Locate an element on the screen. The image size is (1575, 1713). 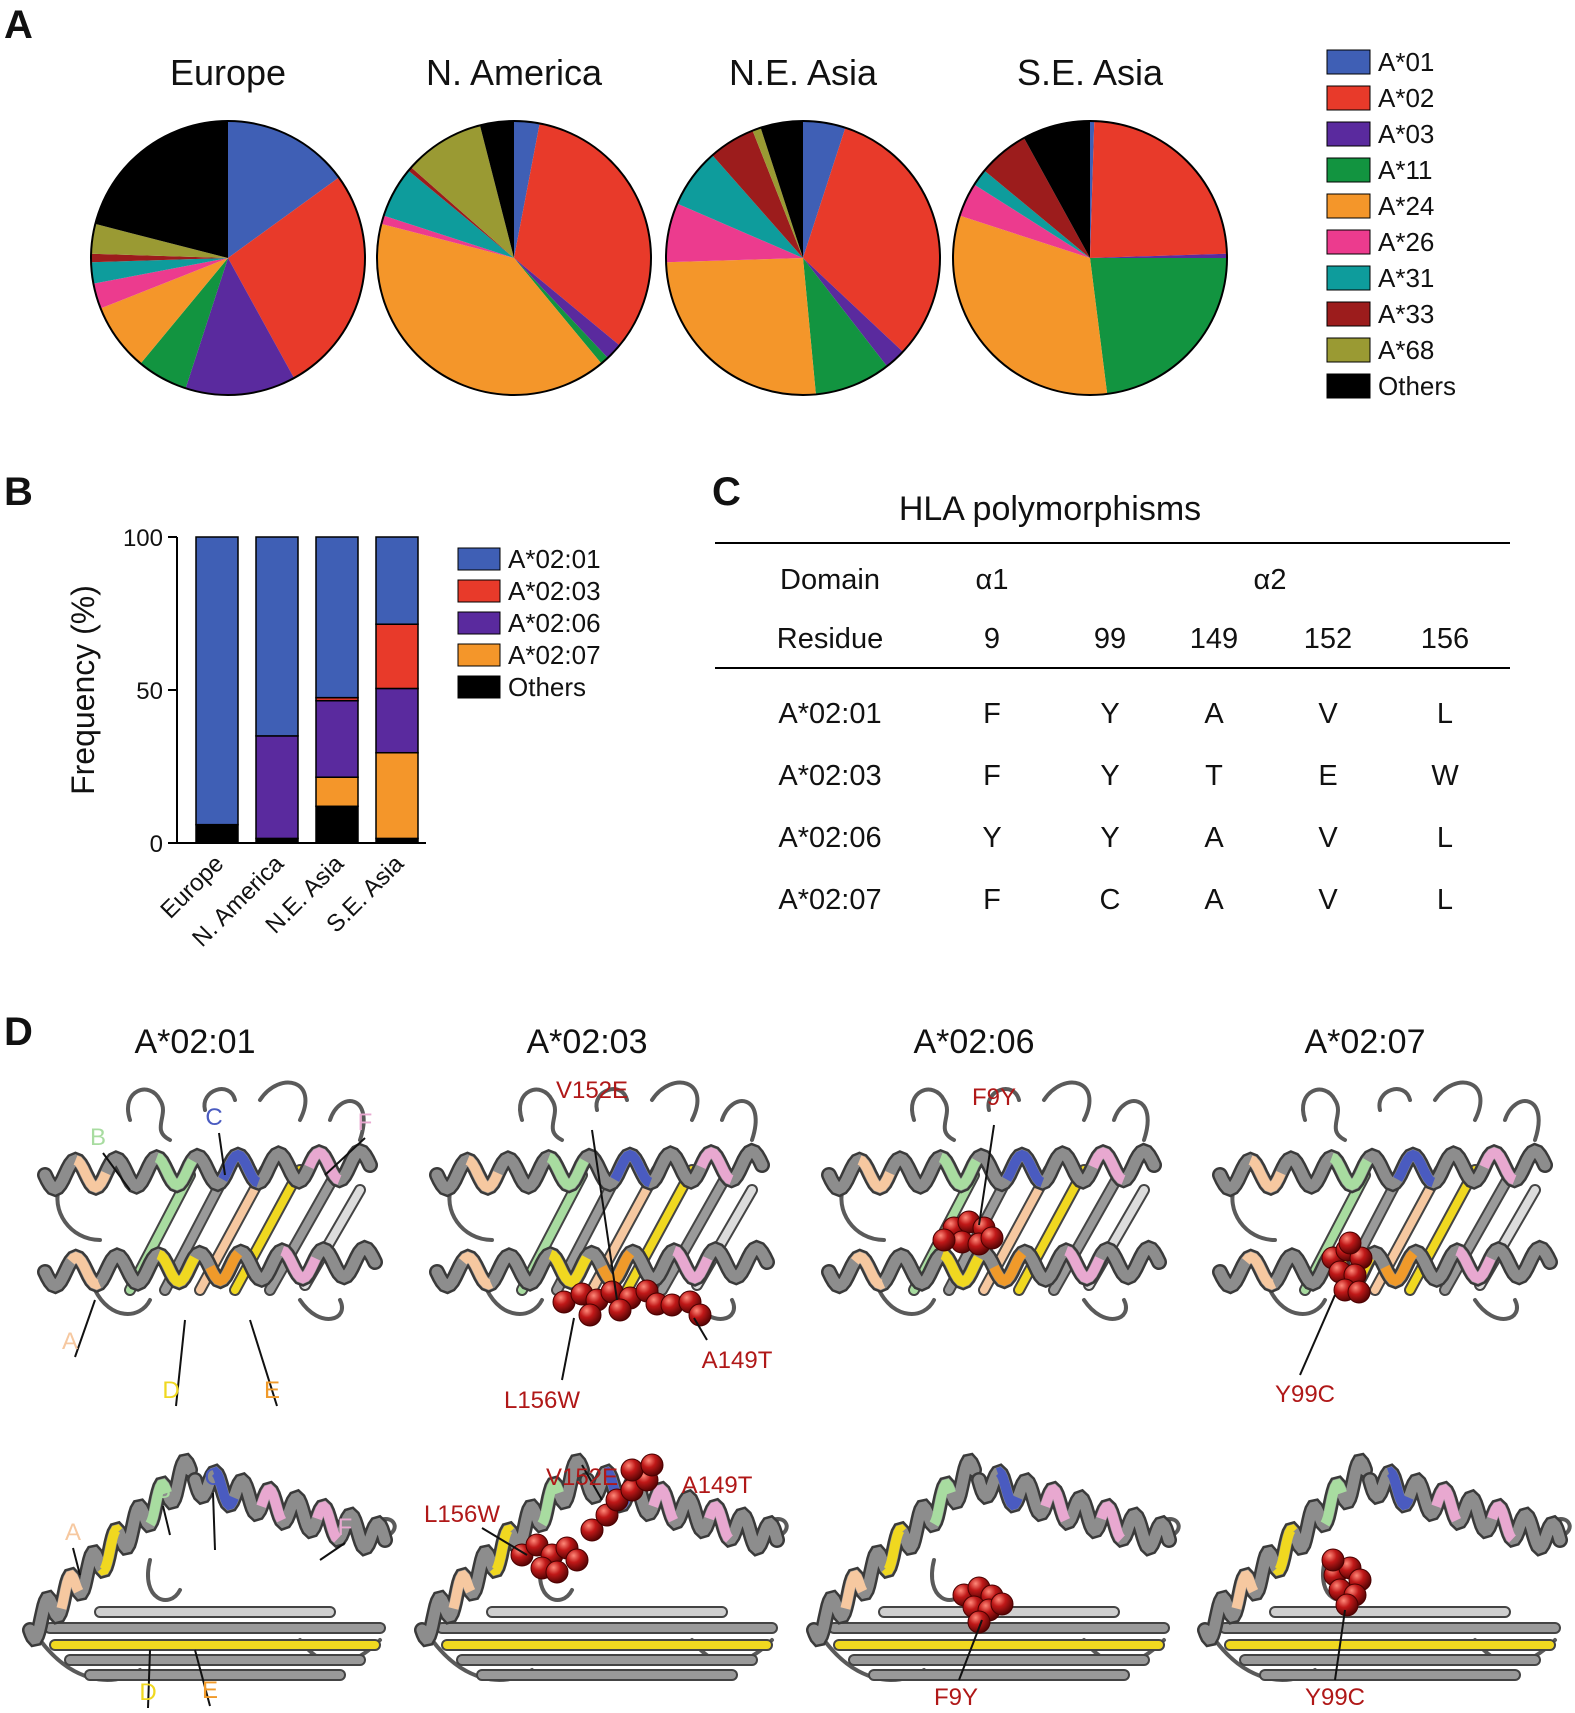
residue: L is located at coordinates (1445, 714).